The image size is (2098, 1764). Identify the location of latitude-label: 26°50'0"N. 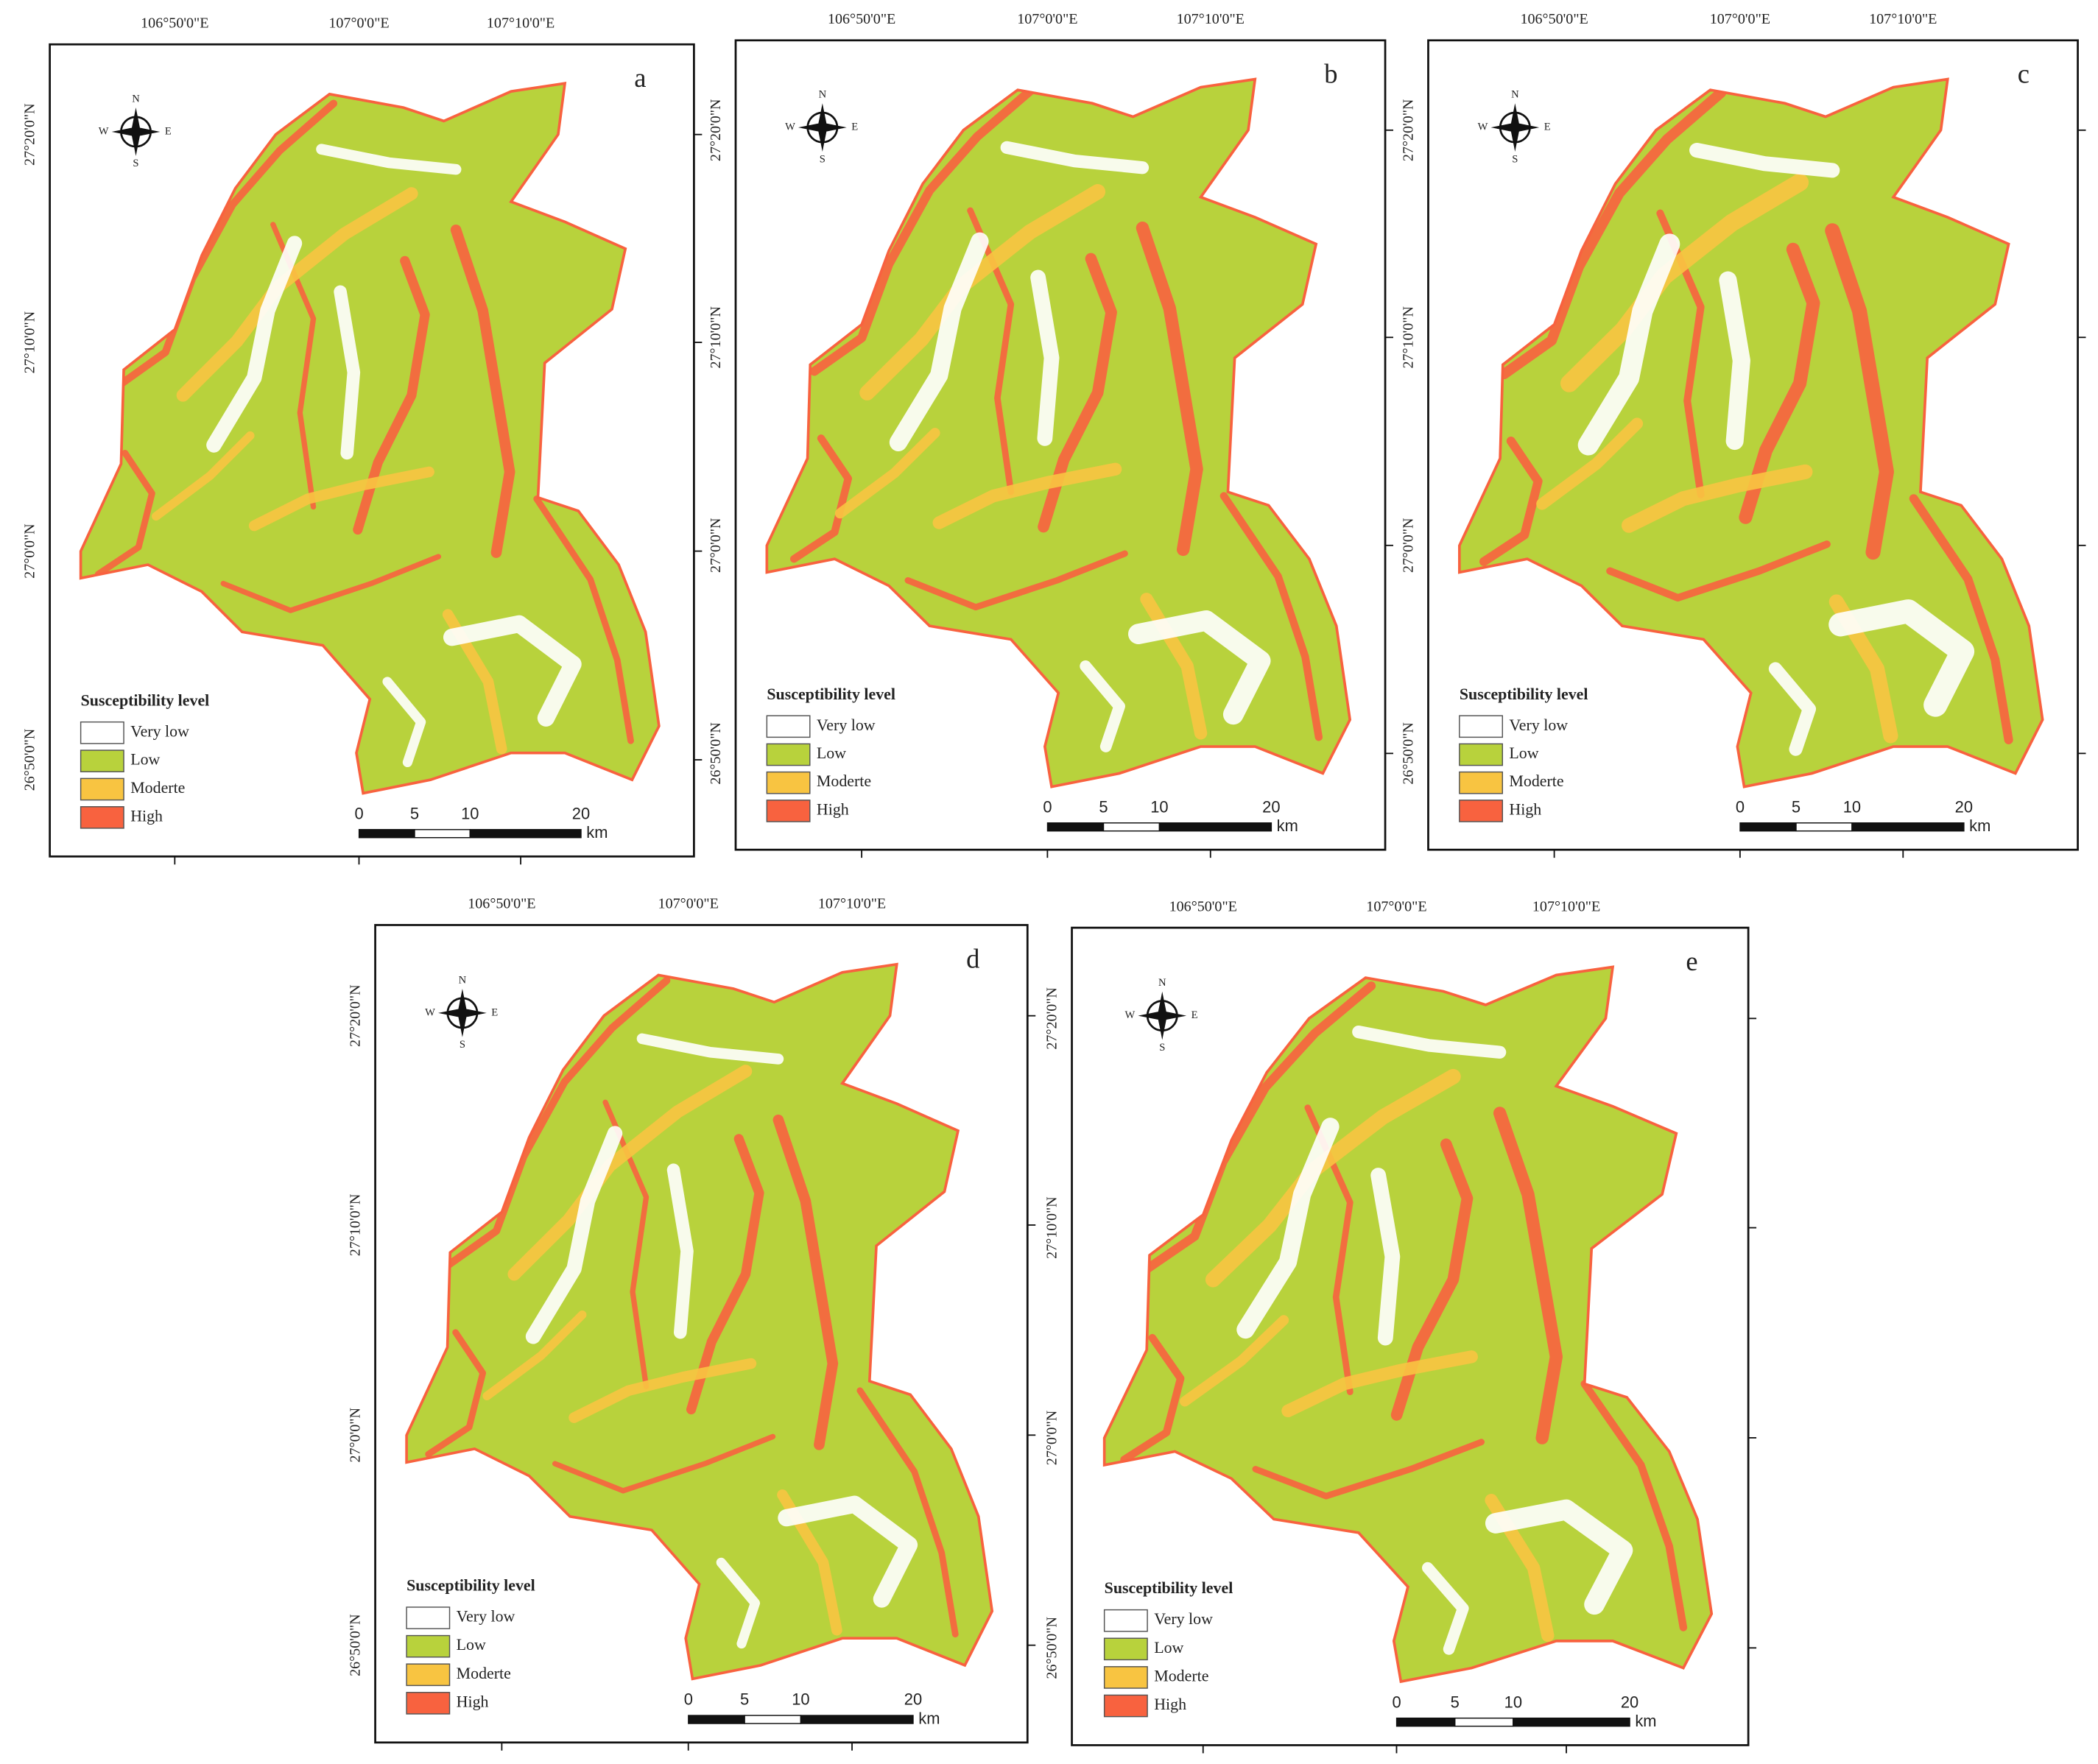
(1409, 754).